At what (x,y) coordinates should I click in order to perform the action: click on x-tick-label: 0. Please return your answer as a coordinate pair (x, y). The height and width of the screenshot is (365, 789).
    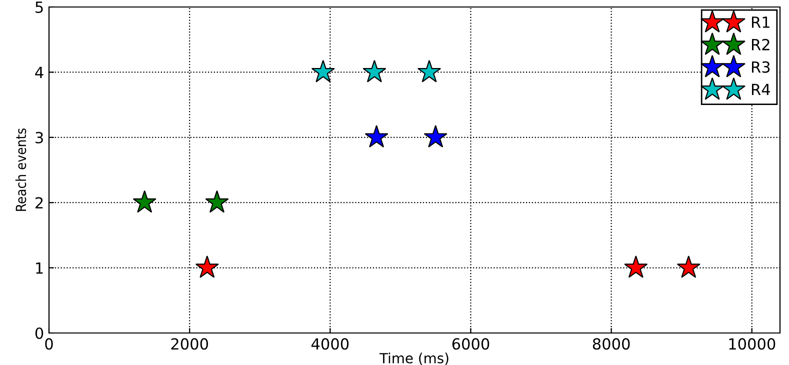
    Looking at the image, I should click on (49, 344).